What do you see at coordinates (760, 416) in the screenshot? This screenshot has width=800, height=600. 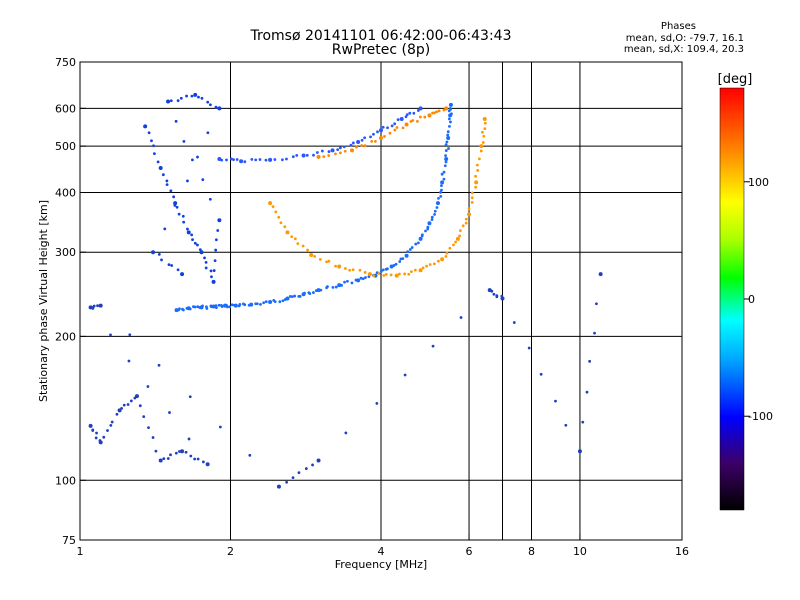 I see `colorbar-tick-label: -100` at bounding box center [760, 416].